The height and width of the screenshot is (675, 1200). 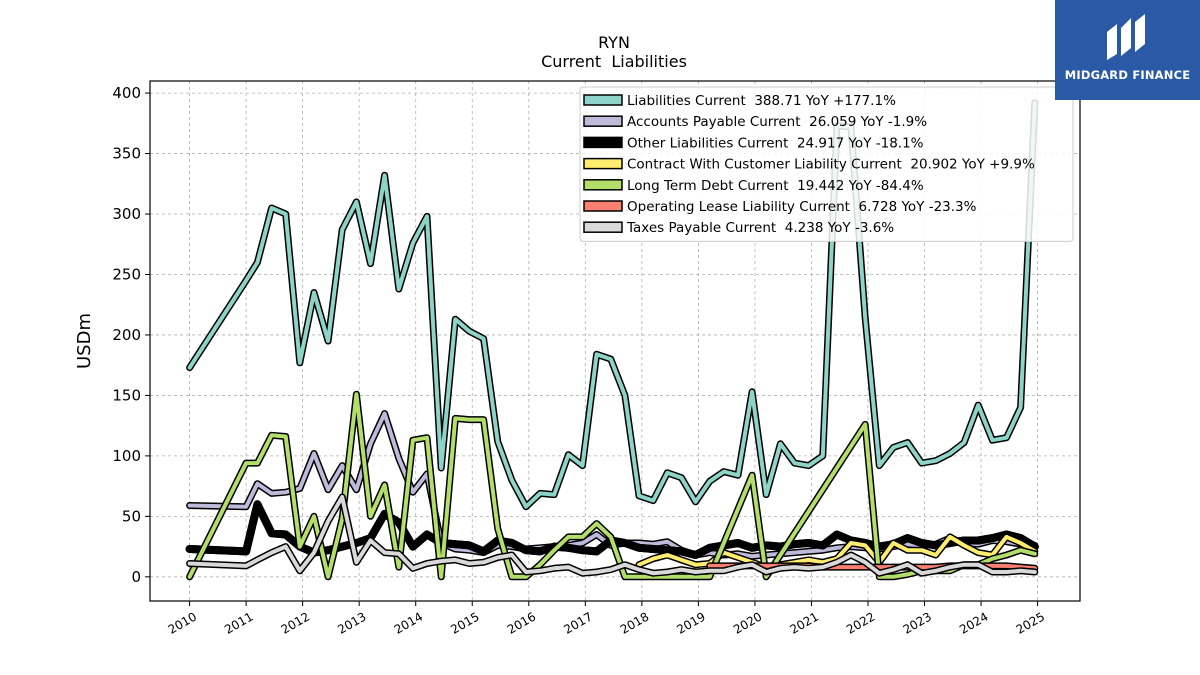 I want to click on y-tick-label: 100, so click(x=126, y=456).